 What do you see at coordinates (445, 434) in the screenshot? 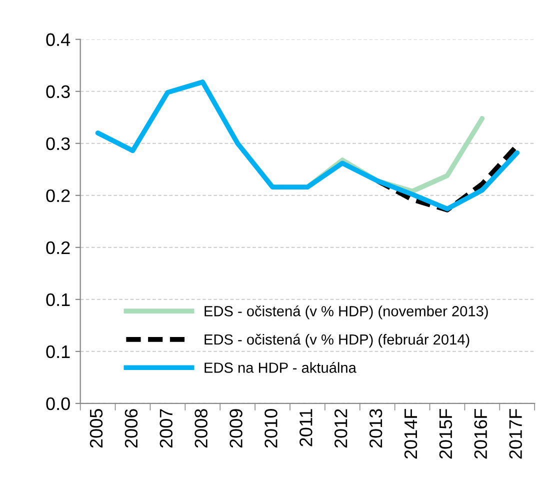
I see `x-tick-label: 2015F` at bounding box center [445, 434].